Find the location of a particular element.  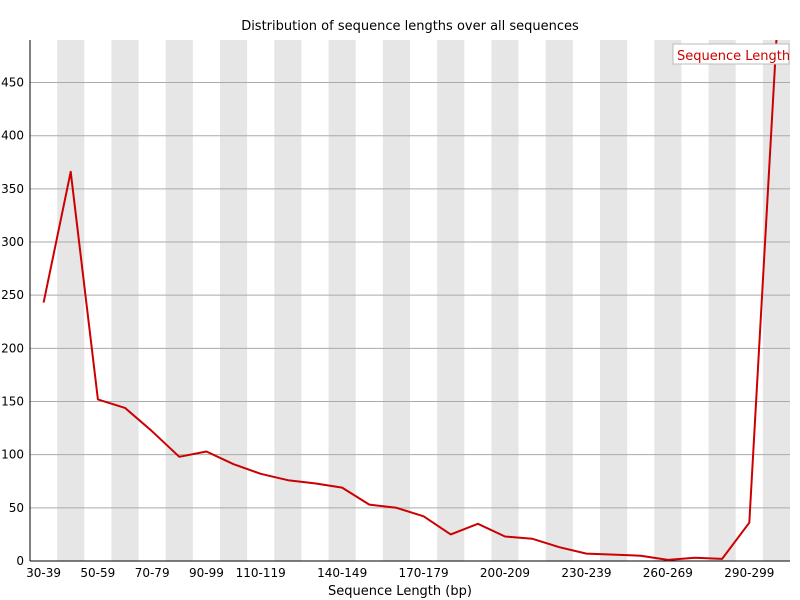

y-tick-label: 100 is located at coordinates (12, 455).